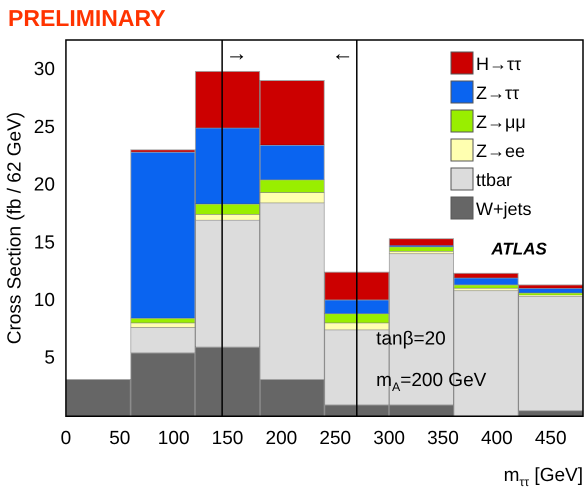 The height and width of the screenshot is (491, 584). I want to click on x-tick-label: 250, so click(335, 438).